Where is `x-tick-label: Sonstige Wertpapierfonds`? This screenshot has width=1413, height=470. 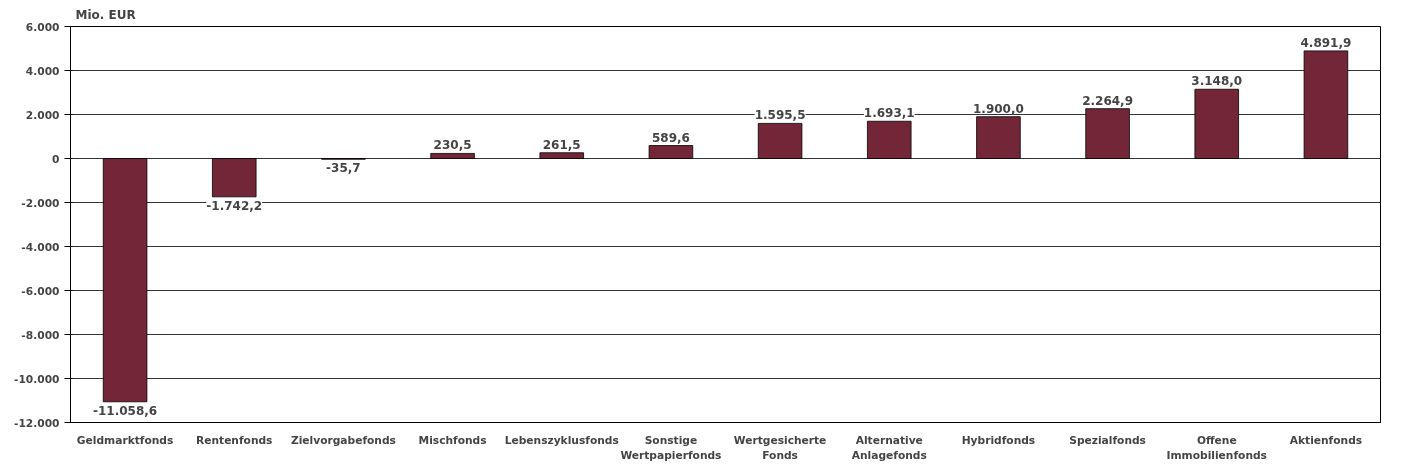
x-tick-label: Sonstige Wertpapierfonds is located at coordinates (671, 448).